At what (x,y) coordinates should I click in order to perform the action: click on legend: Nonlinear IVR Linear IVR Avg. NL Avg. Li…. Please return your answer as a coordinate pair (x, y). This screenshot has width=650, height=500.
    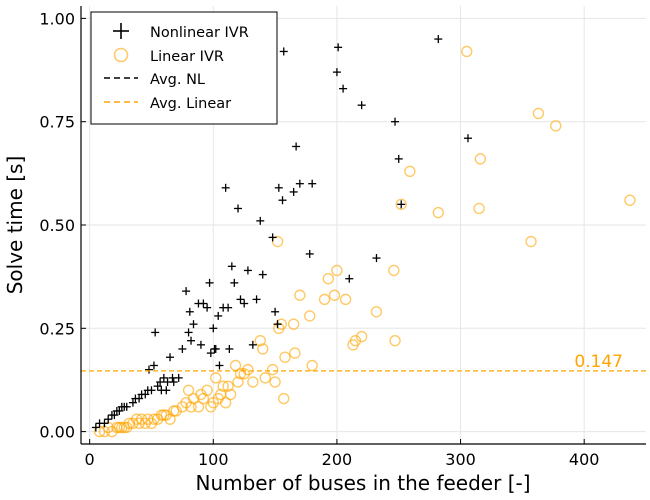
    Looking at the image, I should click on (184, 68).